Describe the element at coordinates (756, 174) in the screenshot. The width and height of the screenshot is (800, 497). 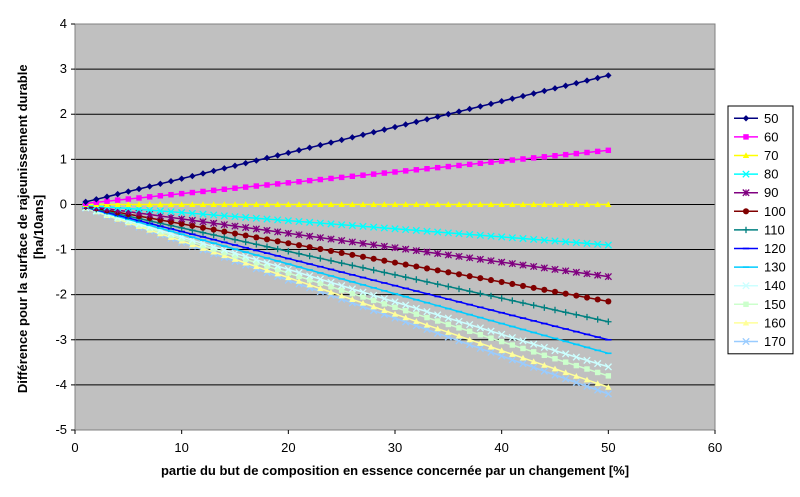
I see `legend-item-80: 80` at that location.